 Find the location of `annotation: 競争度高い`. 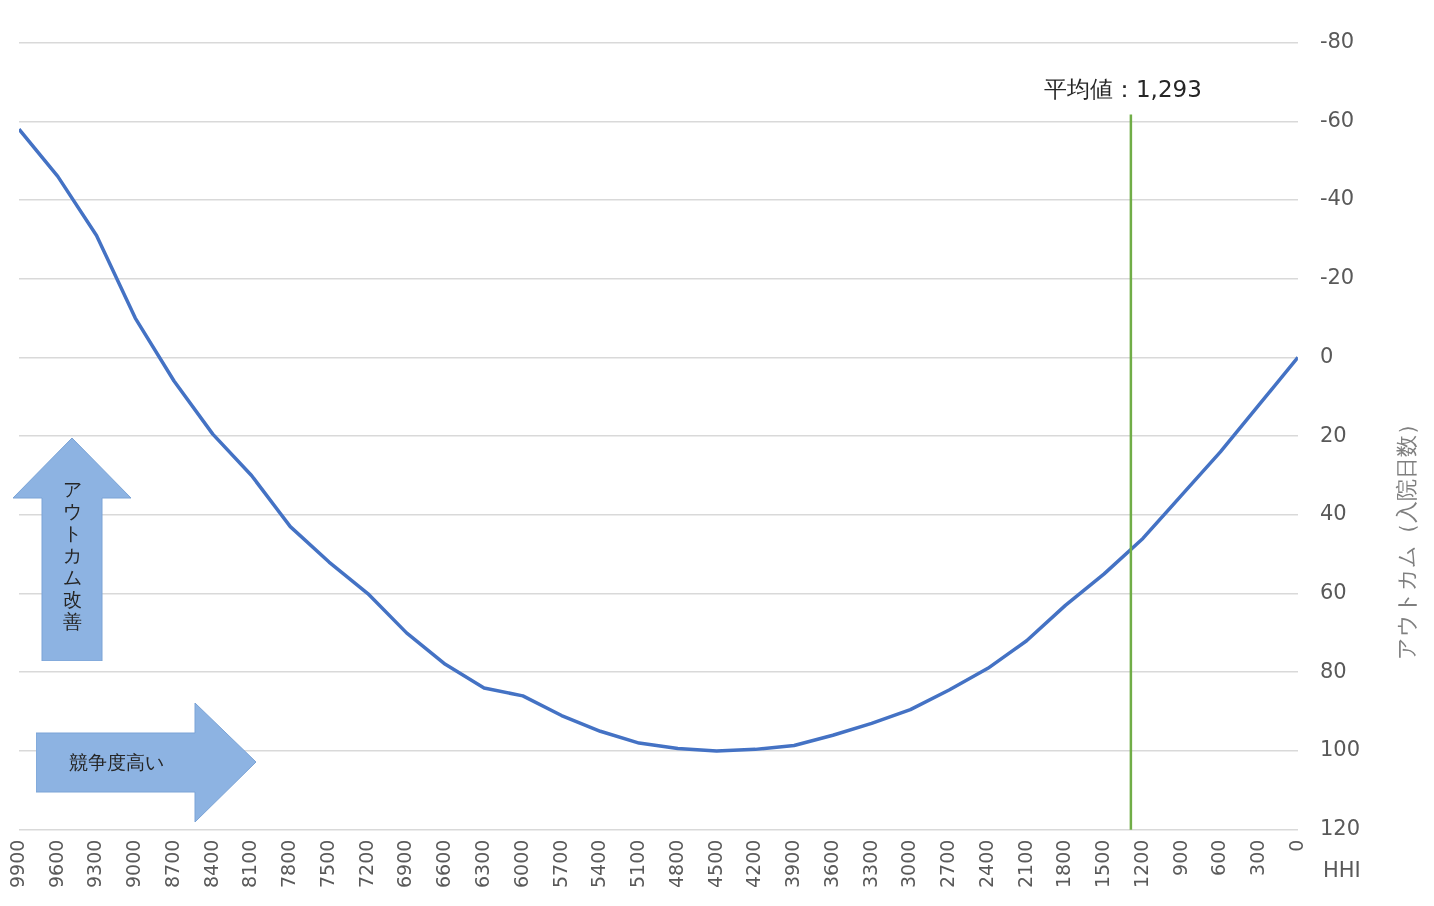

annotation: 競争度高い is located at coordinates (116, 762).